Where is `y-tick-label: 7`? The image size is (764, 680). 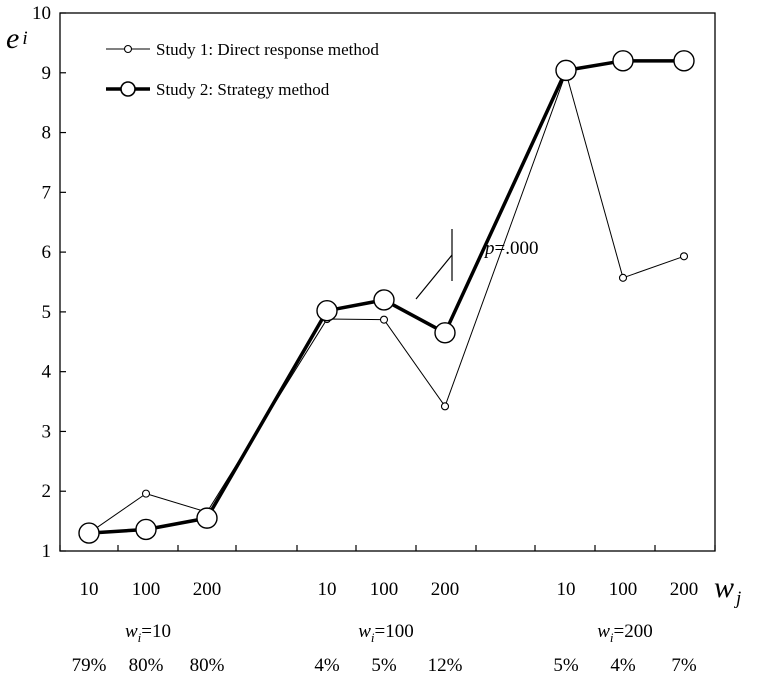
y-tick-label: 7 is located at coordinates (47, 192).